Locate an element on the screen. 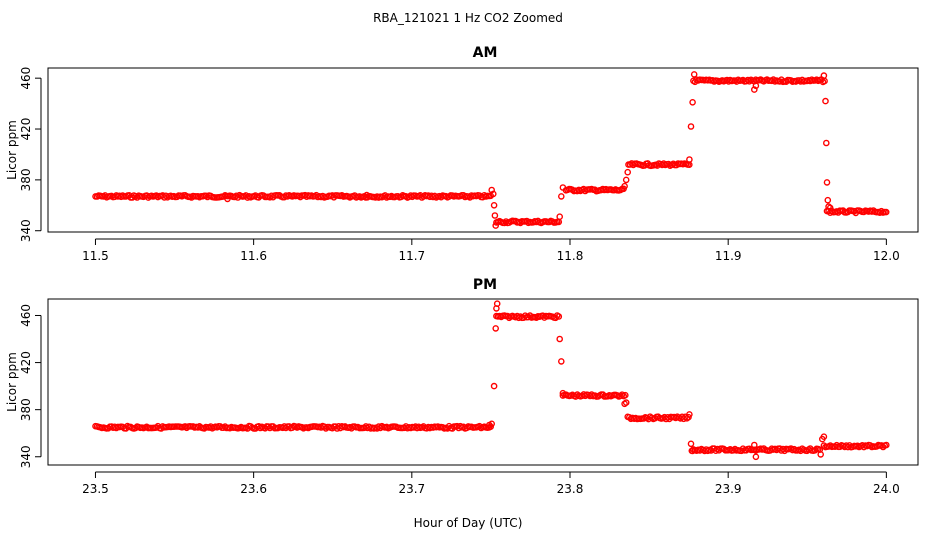 This screenshot has width=936, height=540. pm-panel-title: PM is located at coordinates (485, 285).